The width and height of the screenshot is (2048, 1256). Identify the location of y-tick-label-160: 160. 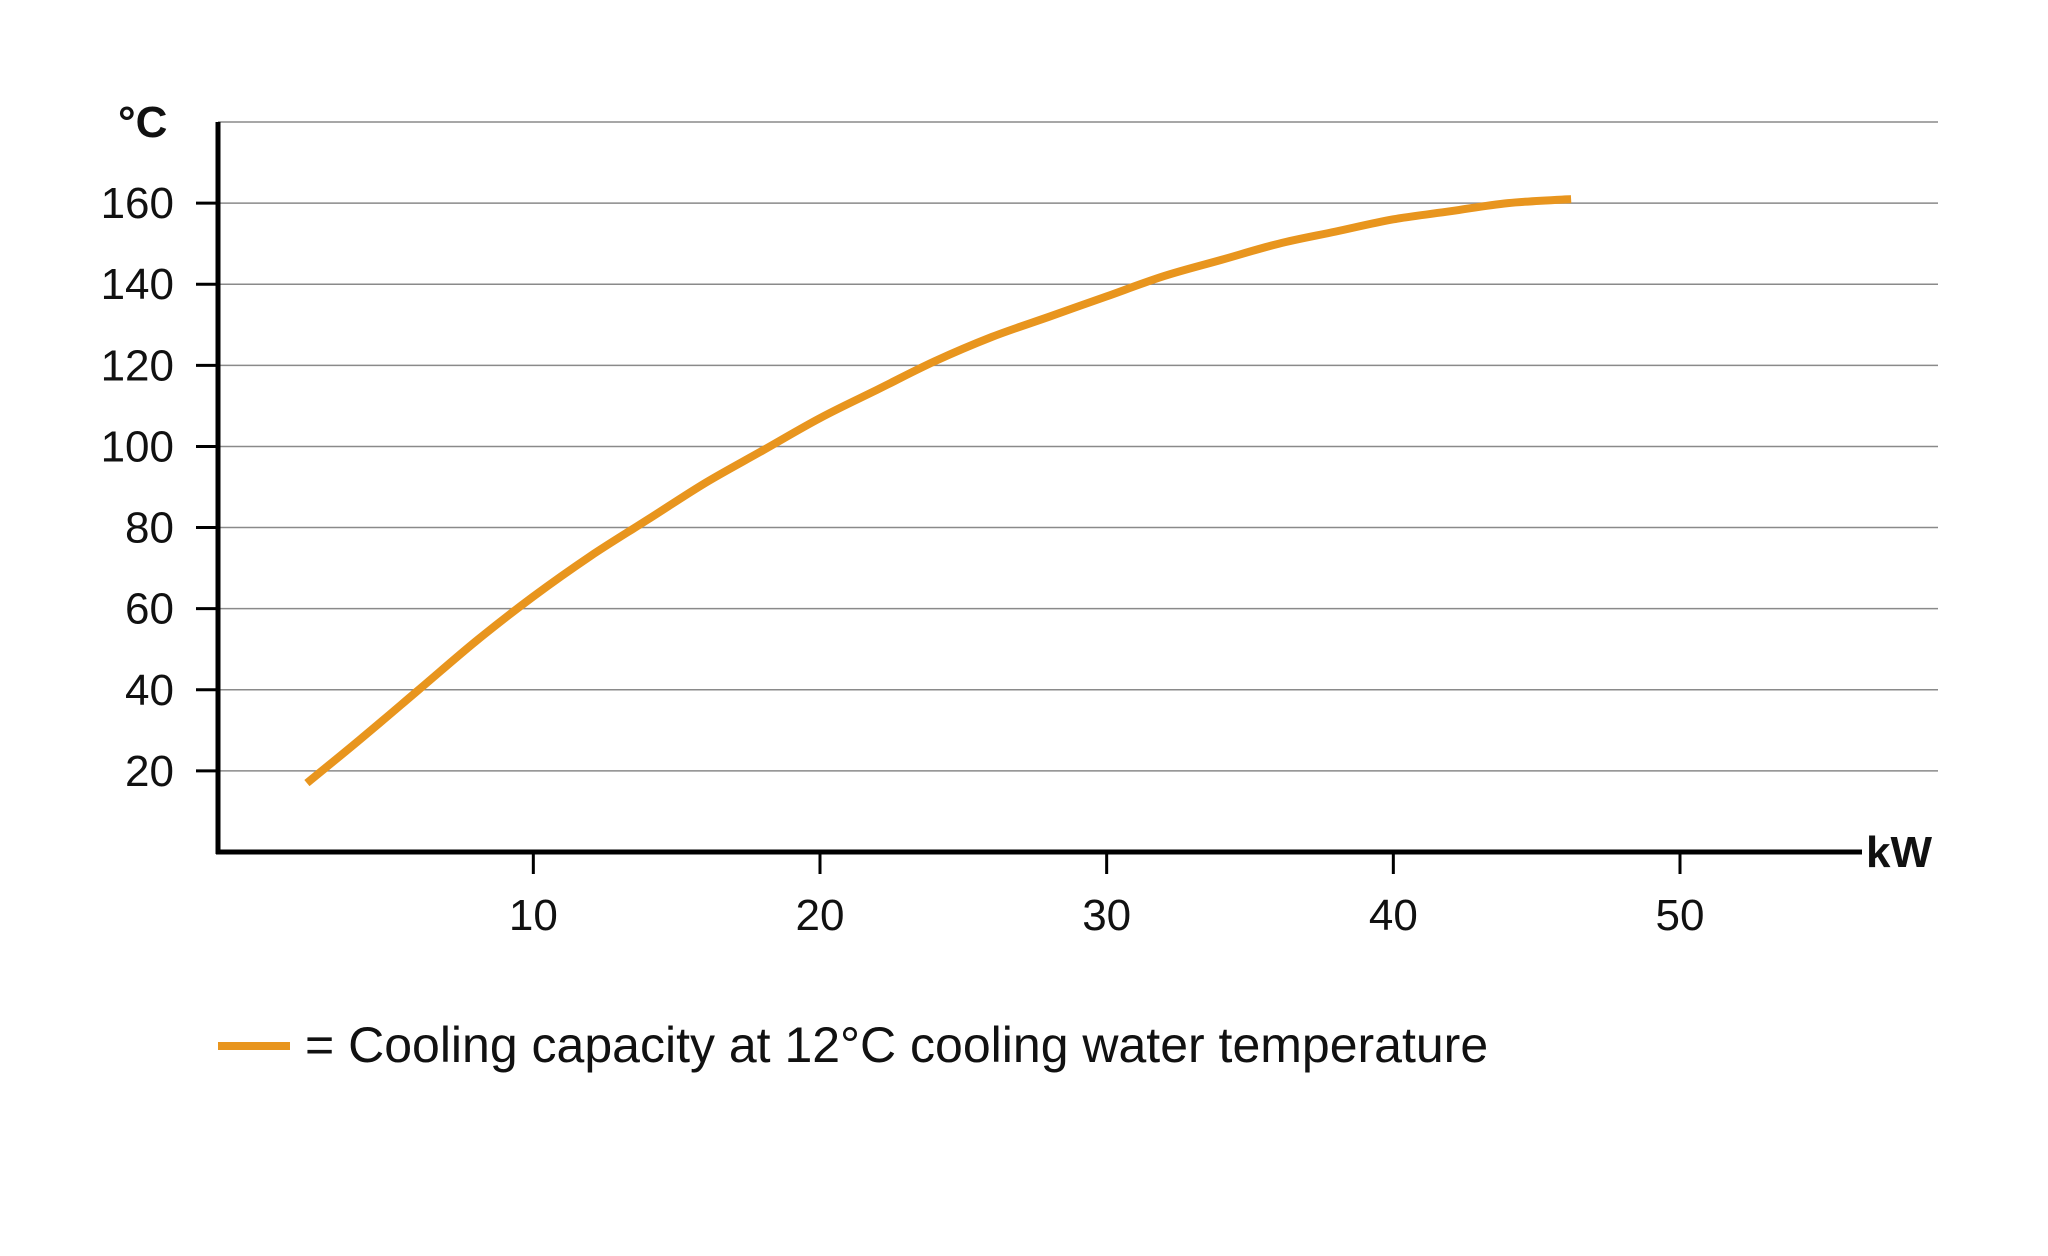
(137, 203).